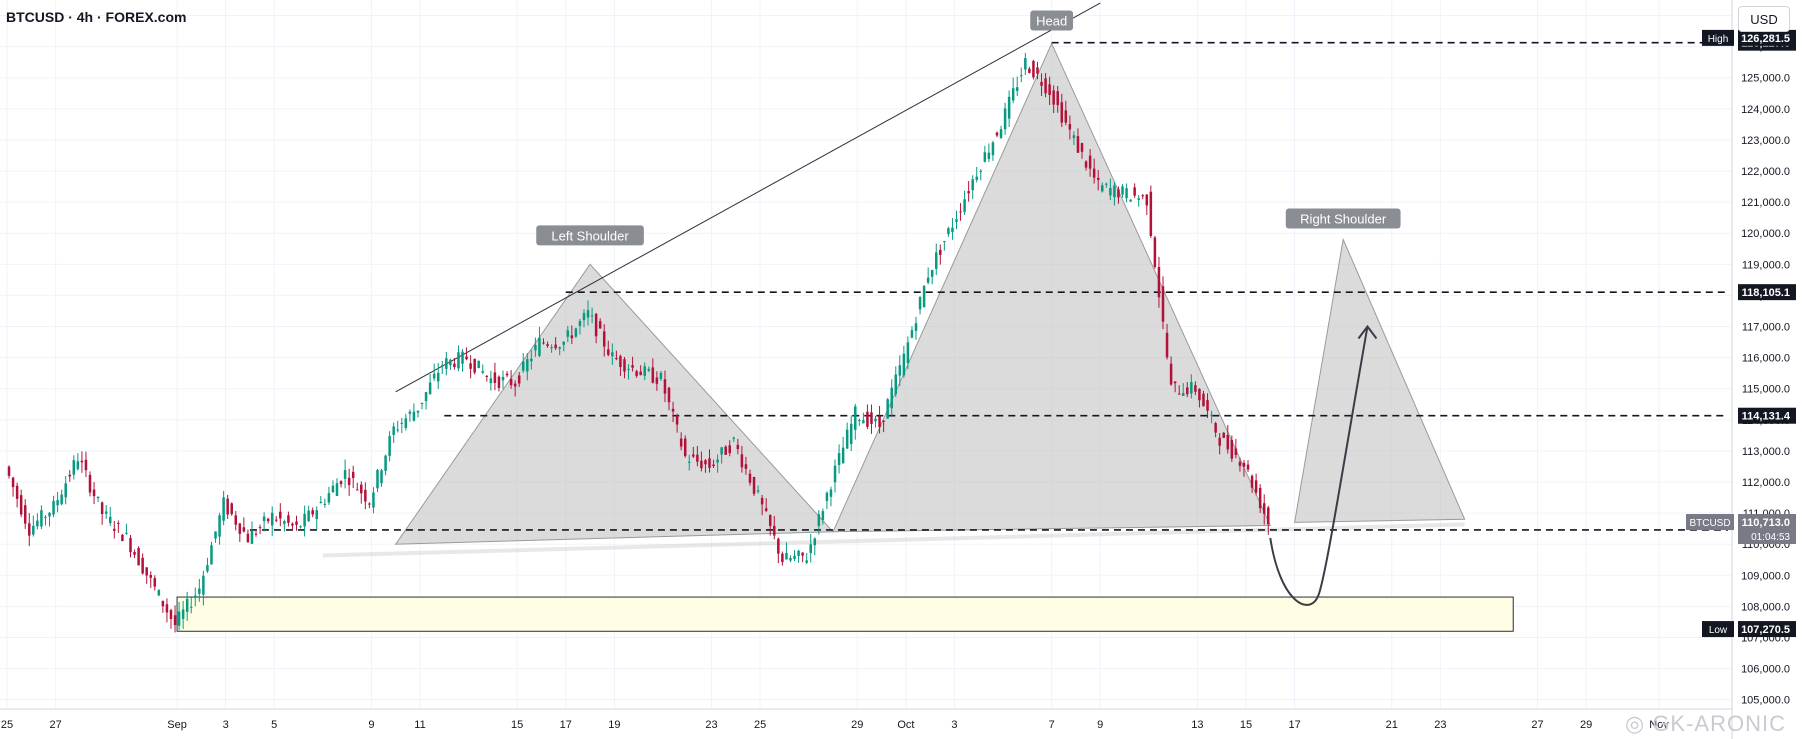  What do you see at coordinates (845, 614) in the screenshot?
I see `support-zone` at bounding box center [845, 614].